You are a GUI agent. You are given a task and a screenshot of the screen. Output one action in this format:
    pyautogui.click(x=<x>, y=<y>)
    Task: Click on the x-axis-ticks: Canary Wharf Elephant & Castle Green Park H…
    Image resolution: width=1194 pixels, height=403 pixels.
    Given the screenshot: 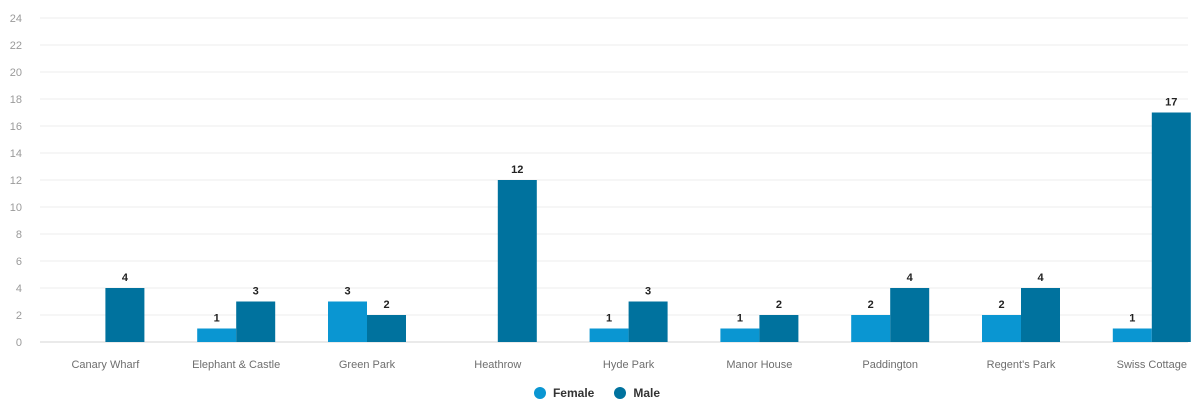 What is the action you would take?
    pyautogui.click(x=628, y=365)
    